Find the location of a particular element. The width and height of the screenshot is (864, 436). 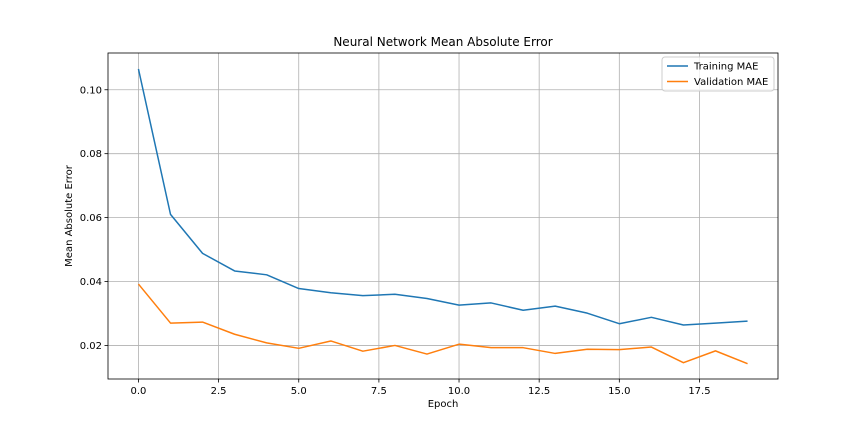

x-tick-label: 2.5 is located at coordinates (219, 391).